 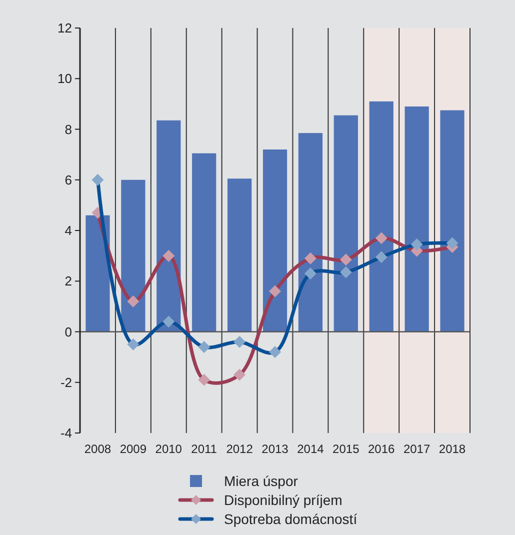 What do you see at coordinates (65, 28) in the screenshot?
I see `y-tick-label: 12` at bounding box center [65, 28].